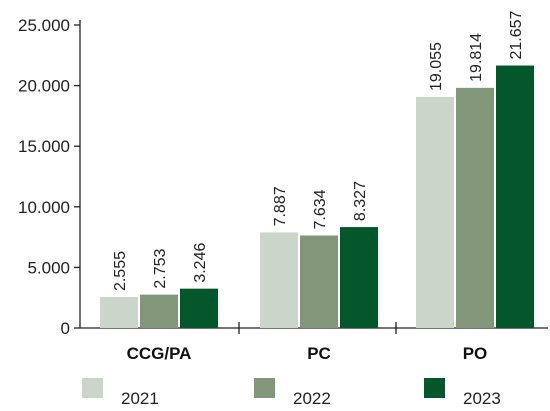  I want to click on x-category-label: PO, so click(475, 353).